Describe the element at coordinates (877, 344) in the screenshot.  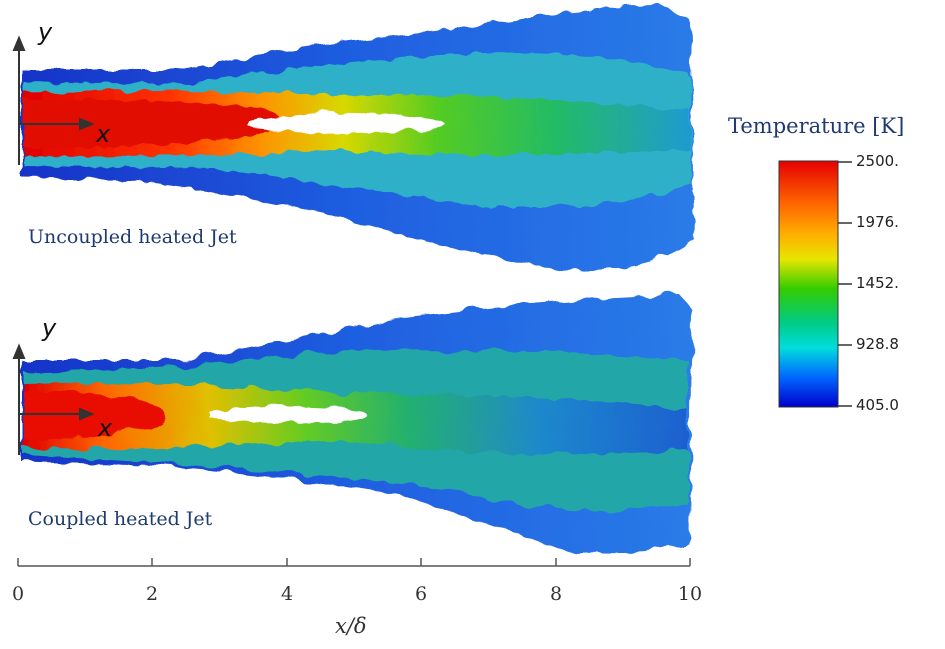
I see `colorbar-tick-label: 928.8` at that location.